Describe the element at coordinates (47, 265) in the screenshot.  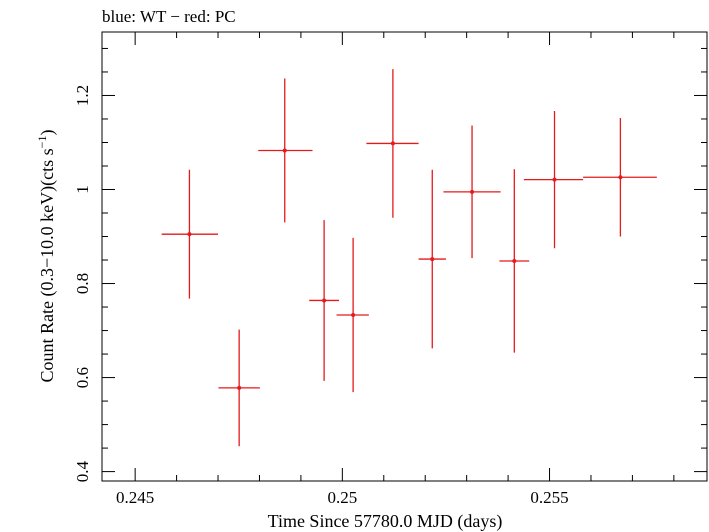
I see `y-axis-label-main: Count Rate (0.3−10.0 keV)(cts s` at that location.